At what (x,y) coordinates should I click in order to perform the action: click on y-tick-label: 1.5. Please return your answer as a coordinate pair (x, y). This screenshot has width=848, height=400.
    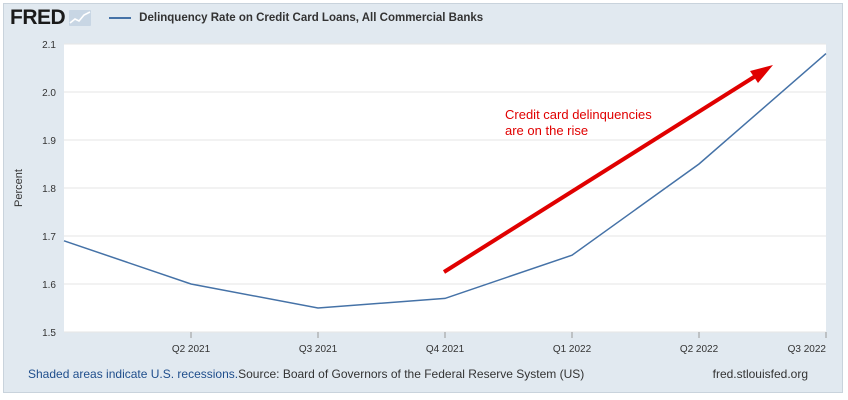
    Looking at the image, I should click on (49, 333).